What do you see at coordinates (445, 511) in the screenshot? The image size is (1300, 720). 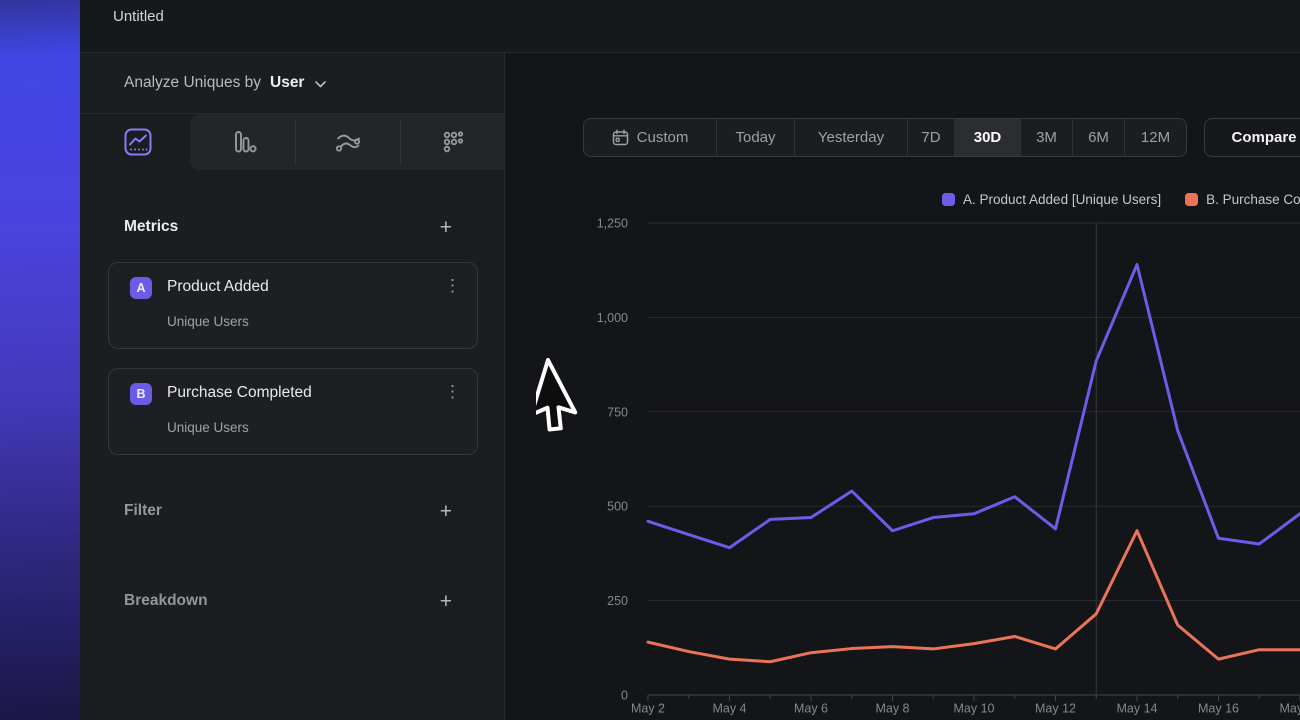 I see `add-filter-button: +` at bounding box center [445, 511].